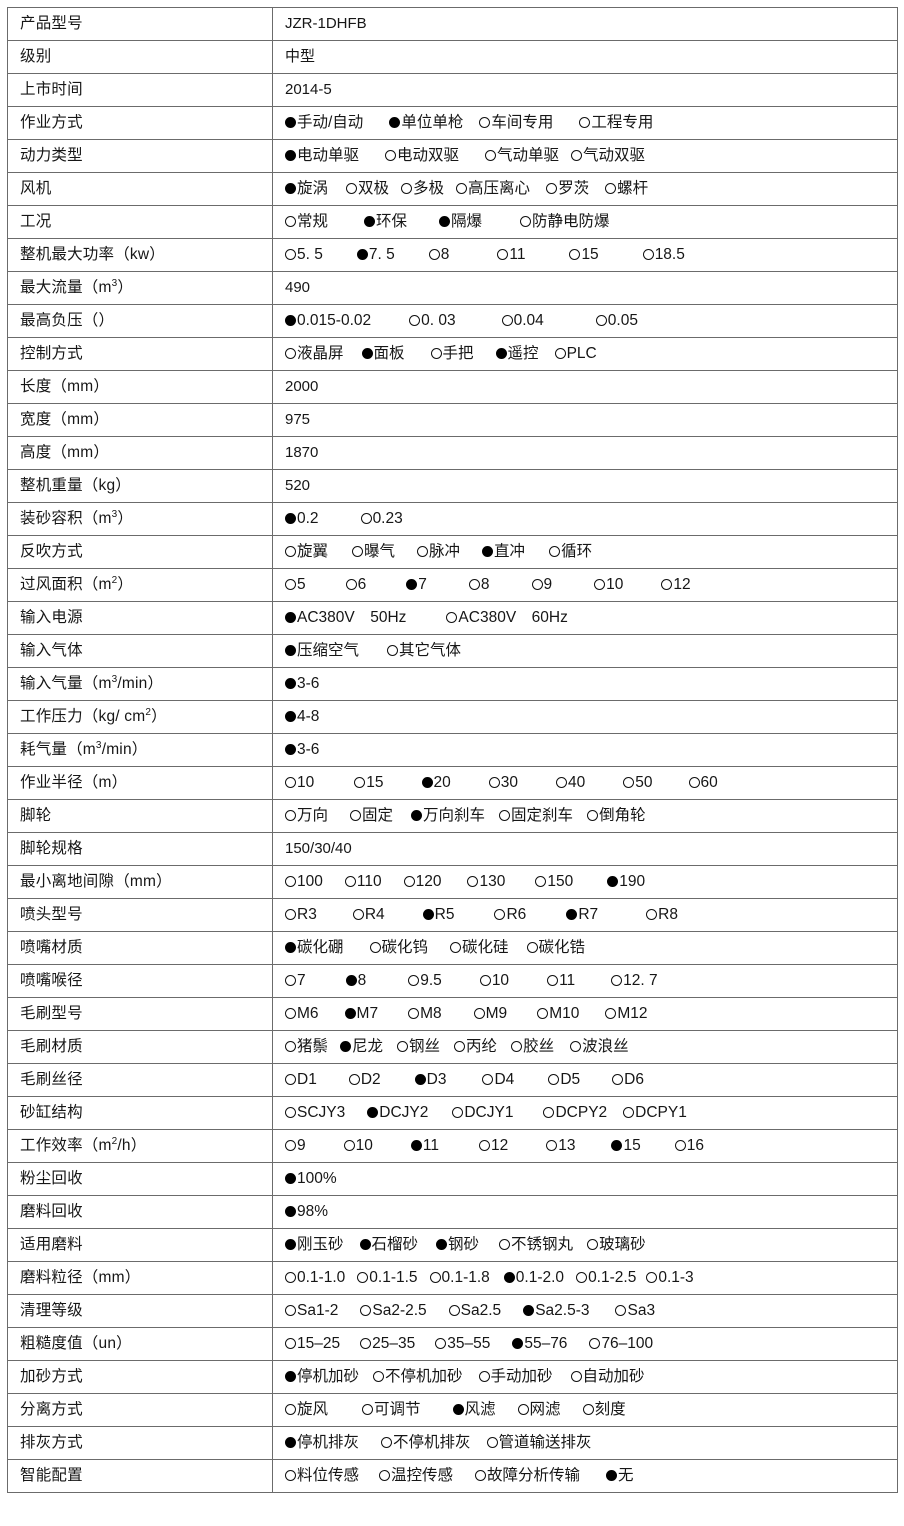 The height and width of the screenshot is (1526, 904). What do you see at coordinates (438, 551) in the screenshot?
I see `option-unselected: 脉冲` at bounding box center [438, 551].